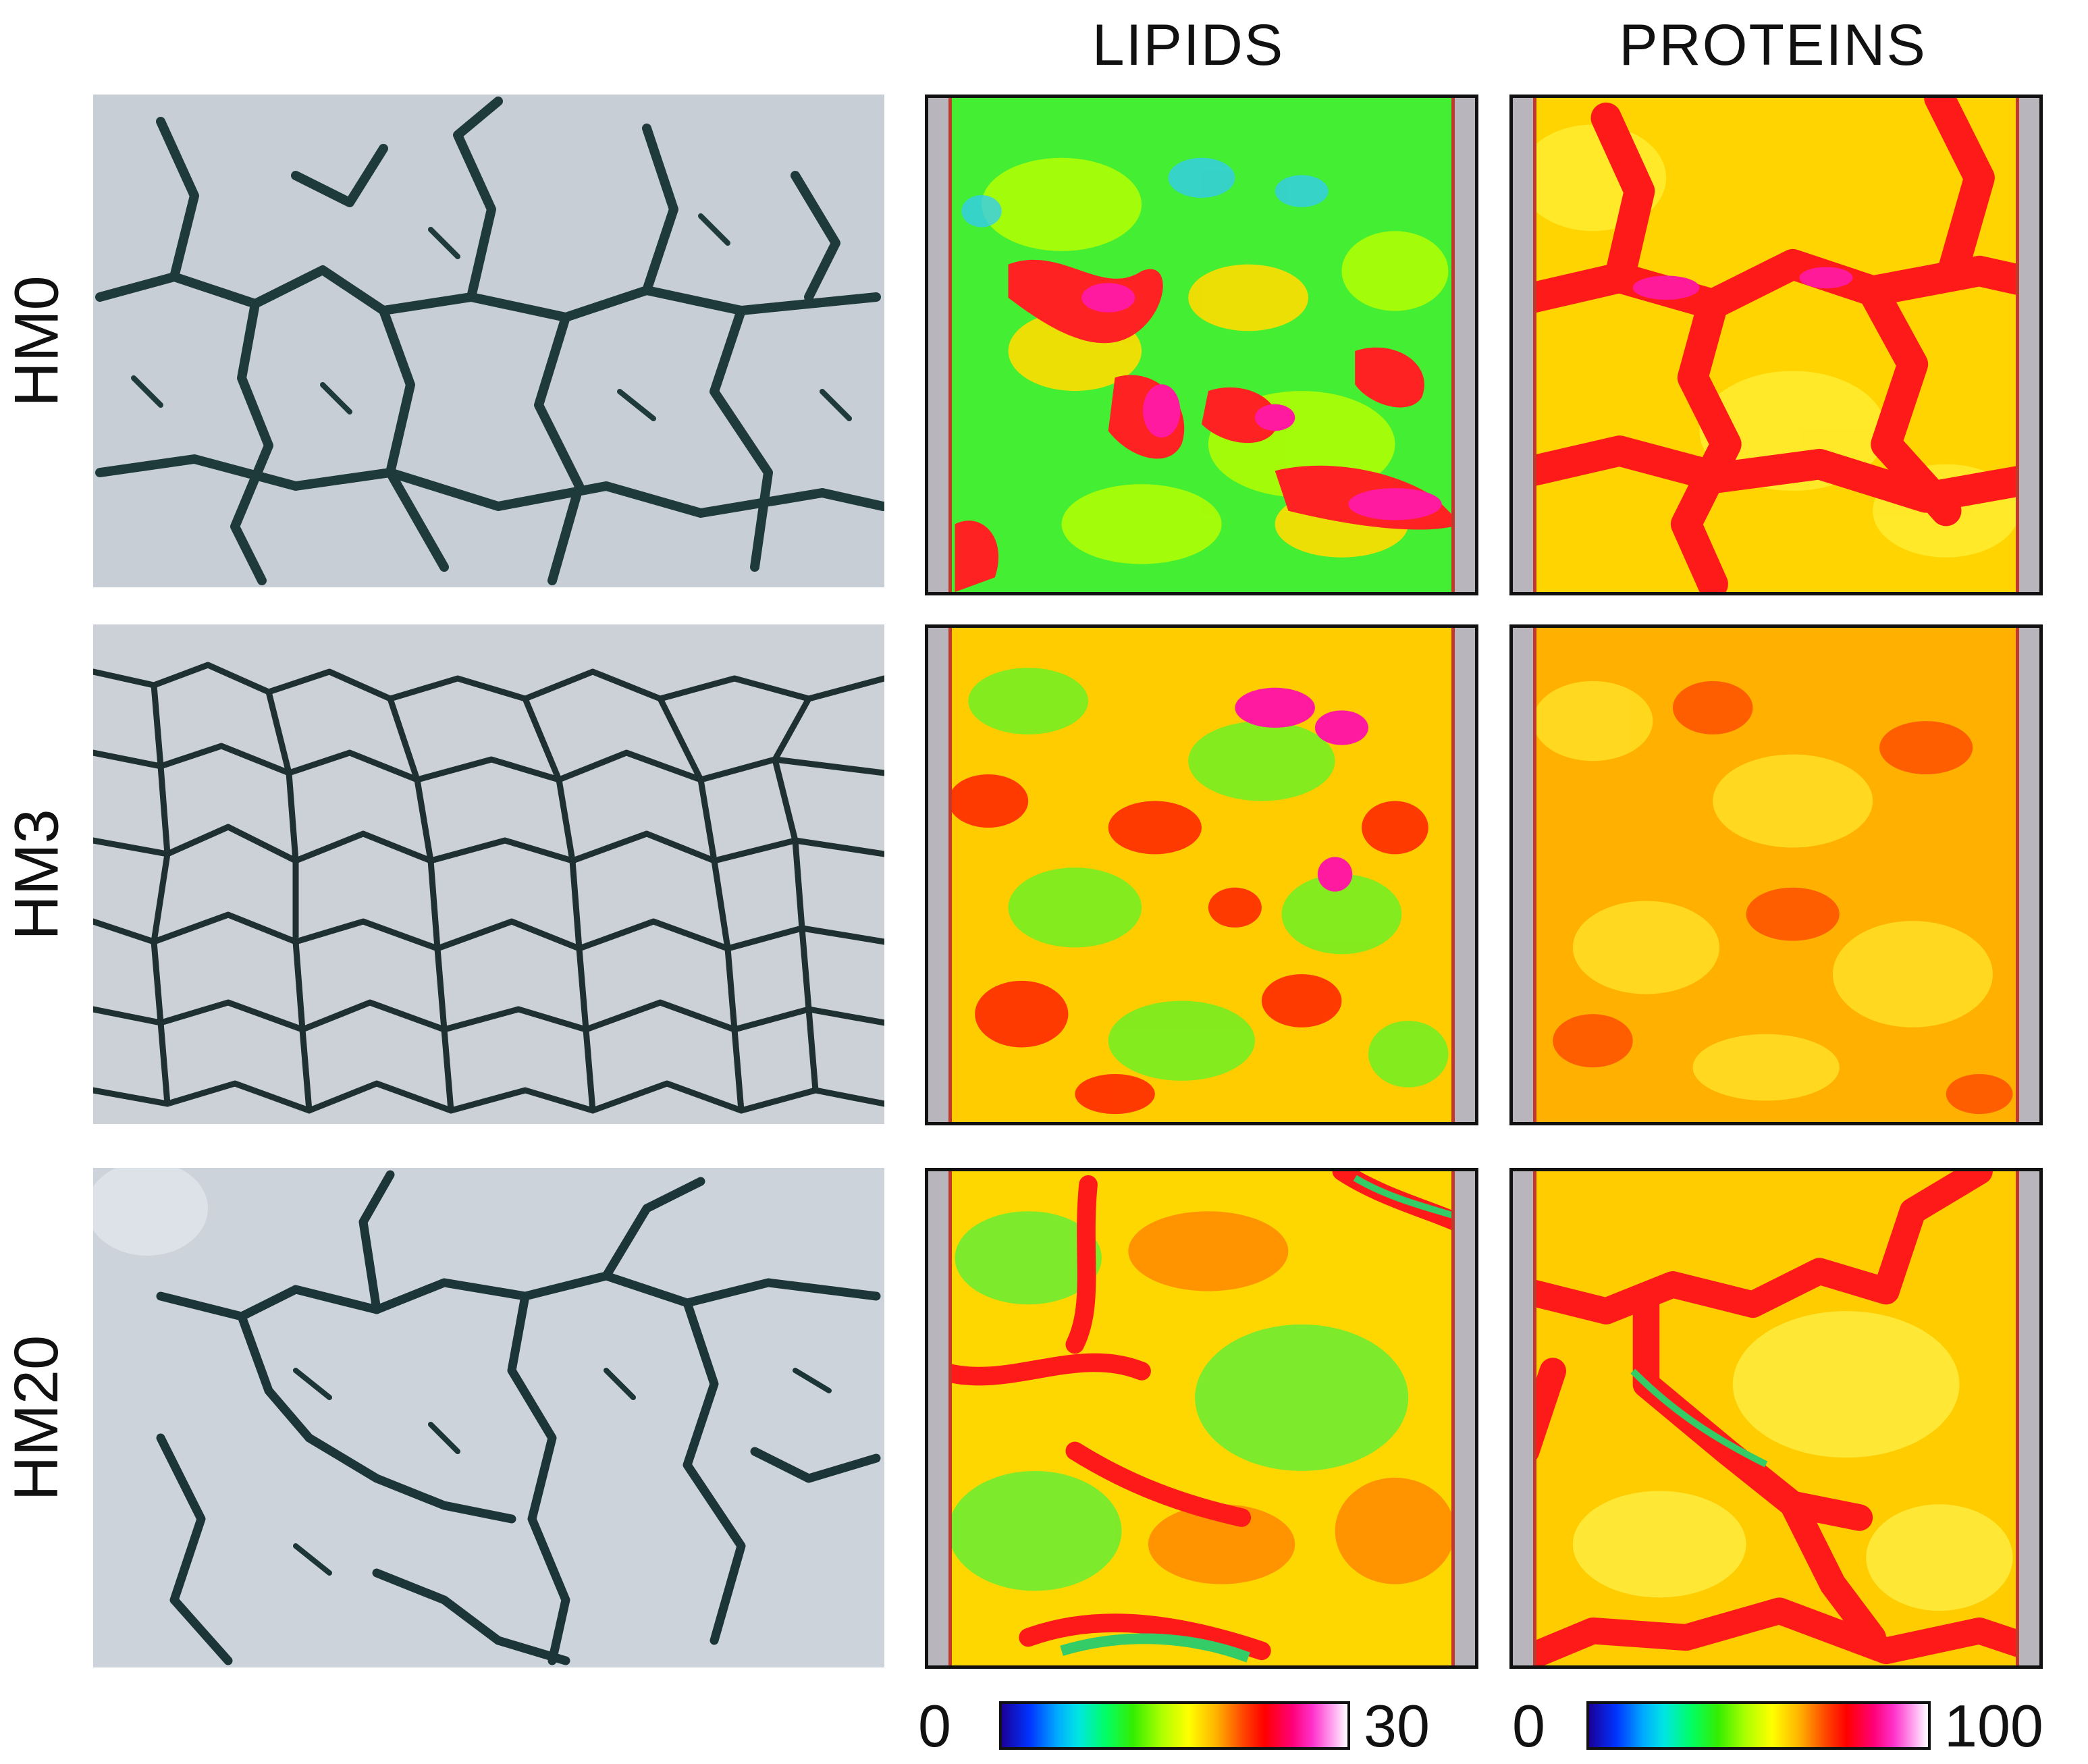 Image resolution: width=2088 pixels, height=1764 pixels. What do you see at coordinates (1201, 874) in the screenshot?
I see `lipids-map-hm3` at bounding box center [1201, 874].